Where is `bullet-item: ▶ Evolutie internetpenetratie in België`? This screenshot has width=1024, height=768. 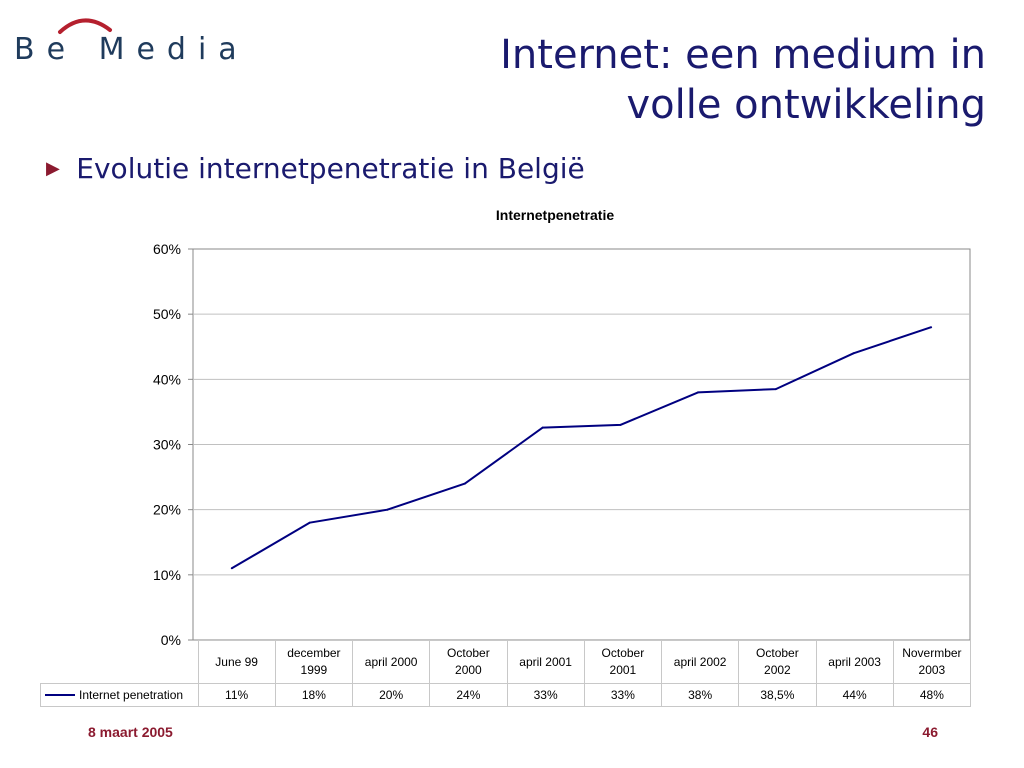
bullet-item: ▶ Evolutie internetpenetratie in België is located at coordinates (315, 172).